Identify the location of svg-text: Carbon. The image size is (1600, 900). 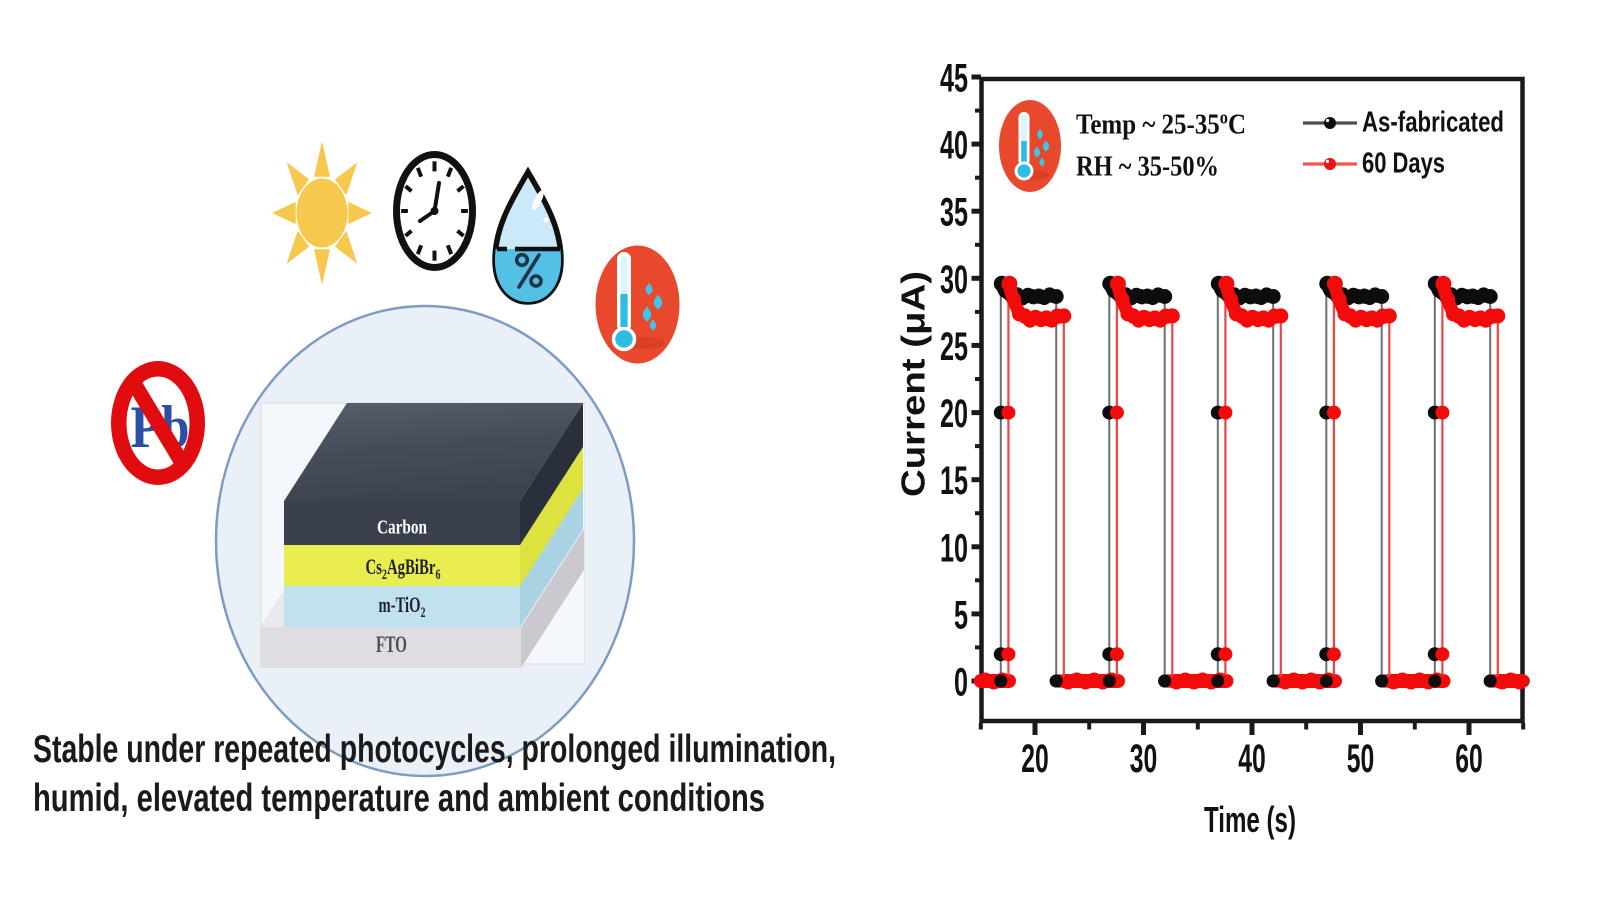
(402, 528).